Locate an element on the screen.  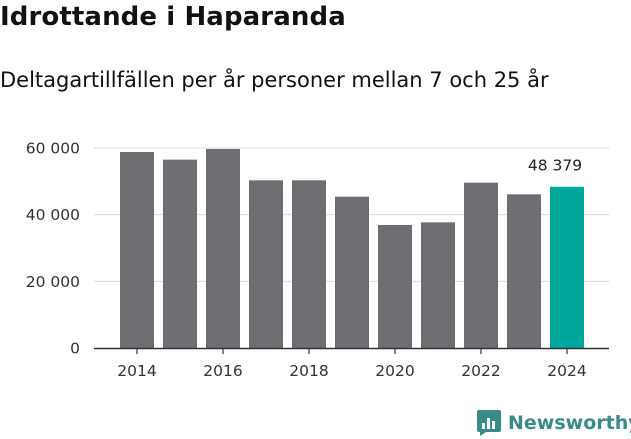
bar-2024 is located at coordinates (567, 267).